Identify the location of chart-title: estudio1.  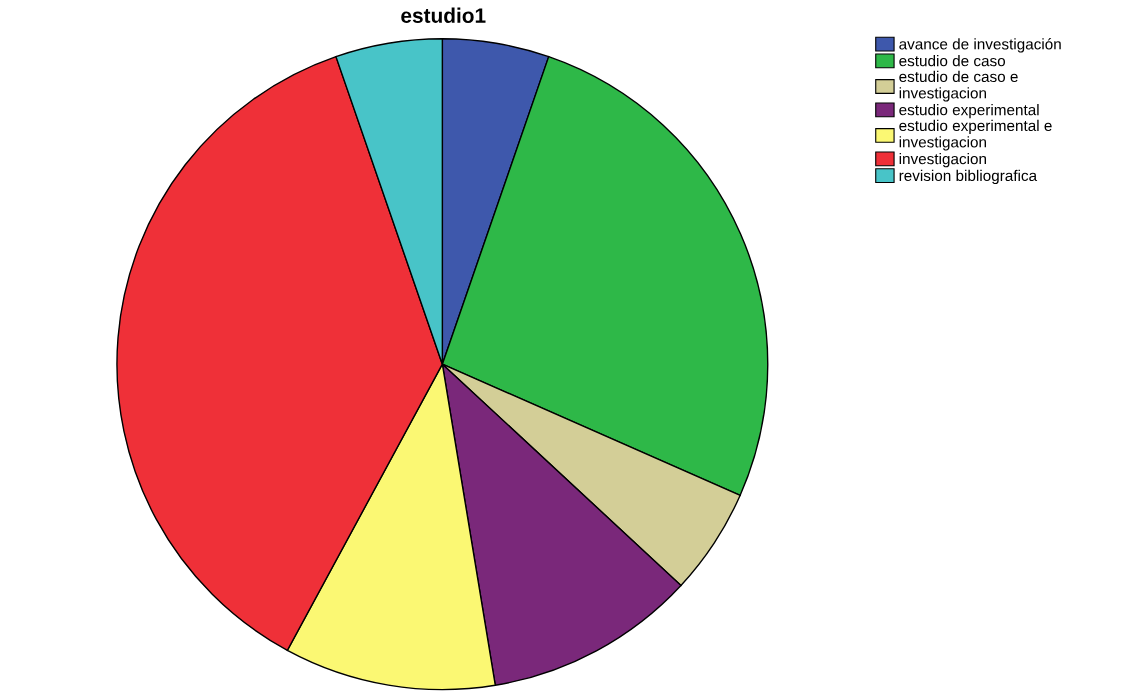
(443, 15).